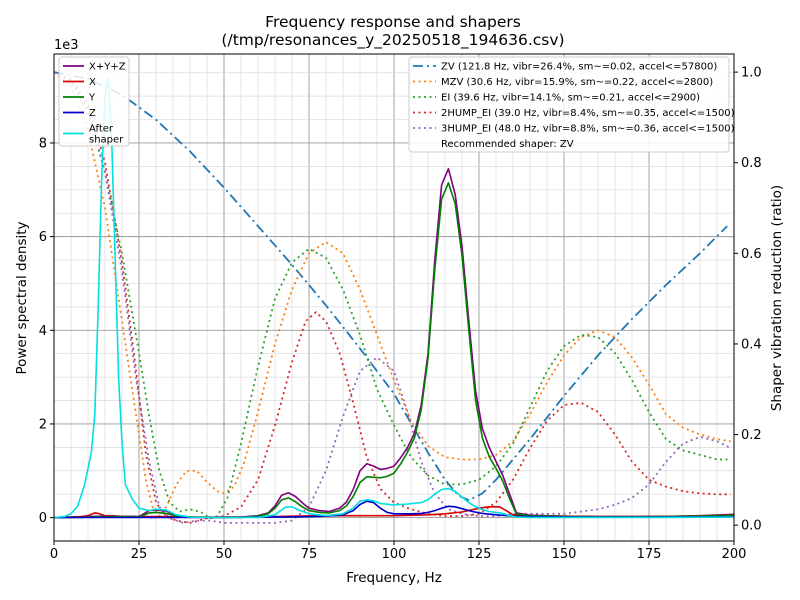 This screenshot has height=600, width=800. I want to click on left-axis-label: Power spectral density, so click(22, 297).